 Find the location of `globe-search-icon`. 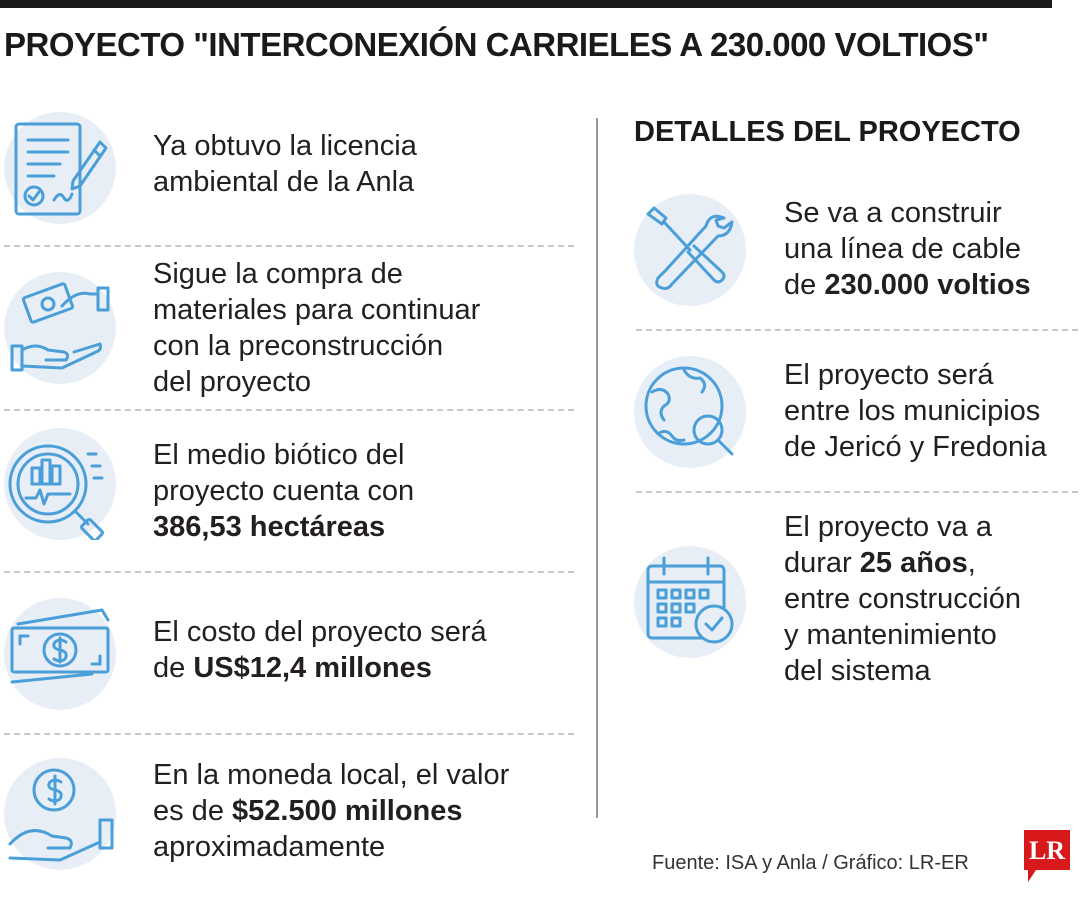

globe-search-icon is located at coordinates (690, 412).